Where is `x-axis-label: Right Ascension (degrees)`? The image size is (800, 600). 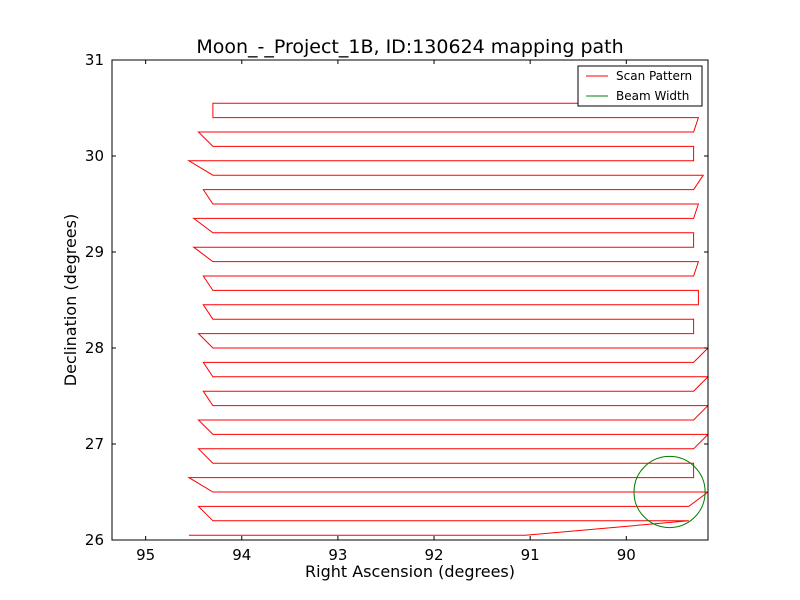 x-axis-label: Right Ascension (degrees) is located at coordinates (410, 571).